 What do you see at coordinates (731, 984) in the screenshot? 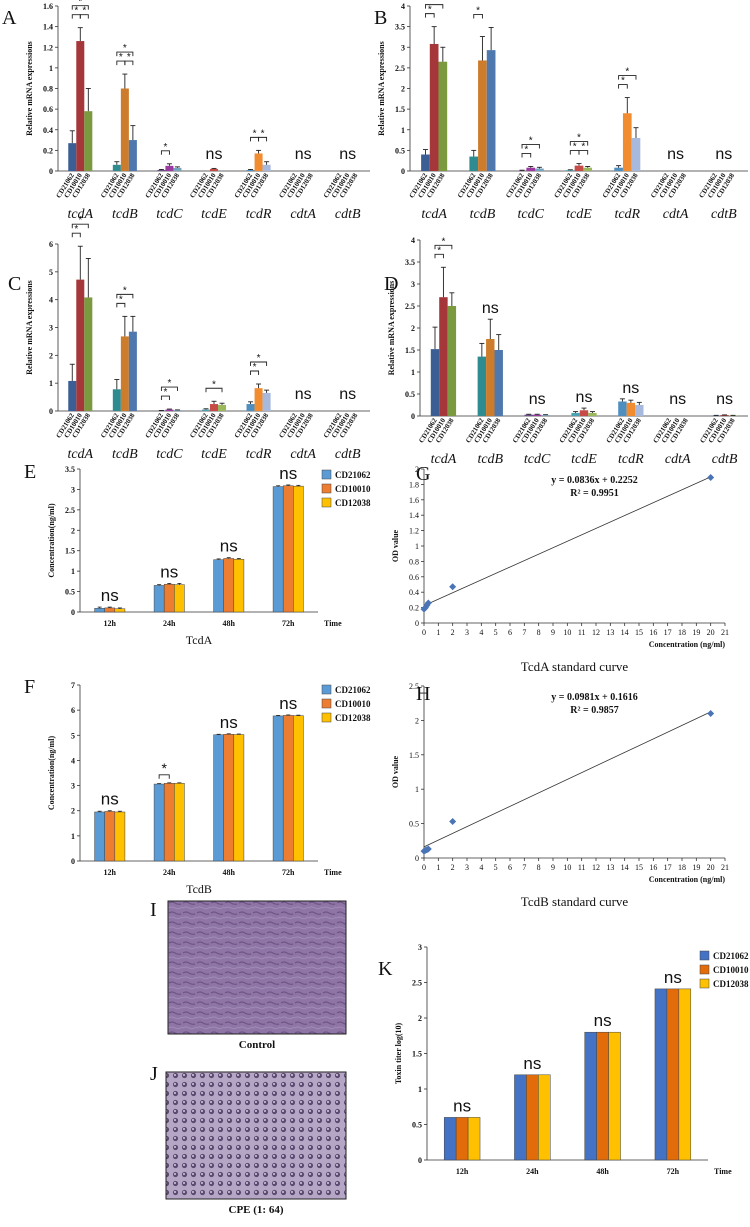
I see `legend-label: CD12038` at bounding box center [731, 984].